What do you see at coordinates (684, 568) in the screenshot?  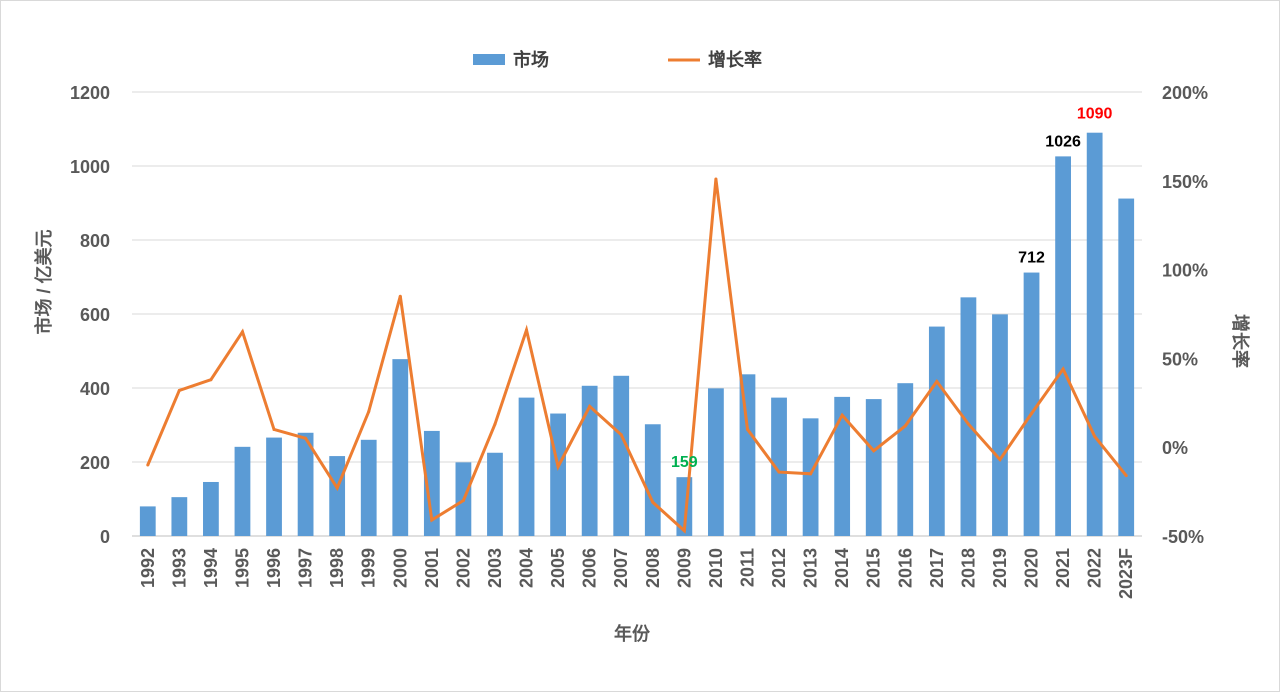 I see `x-tick-label: 2009` at bounding box center [684, 568].